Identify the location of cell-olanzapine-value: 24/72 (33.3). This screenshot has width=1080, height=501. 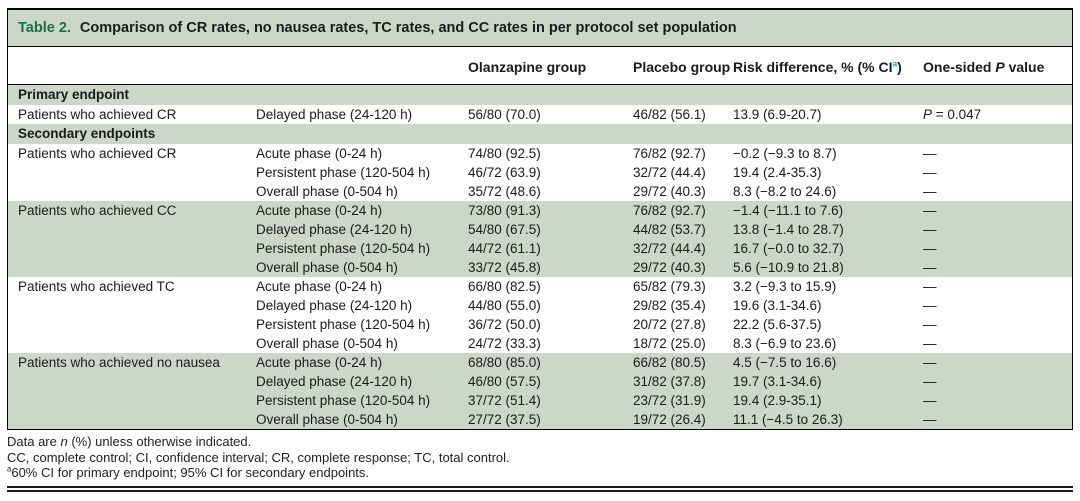
(504, 343).